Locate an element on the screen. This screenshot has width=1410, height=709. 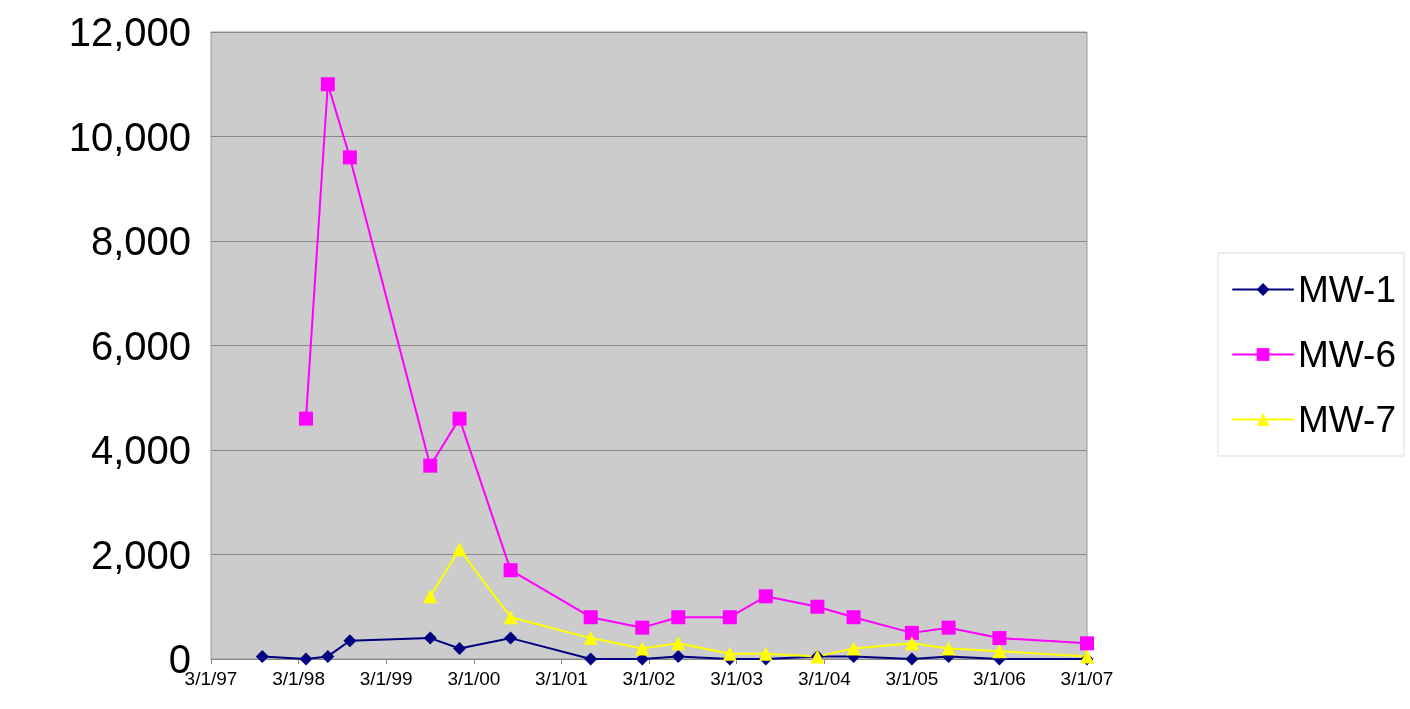
legend-label: MW-7 is located at coordinates (1347, 419).